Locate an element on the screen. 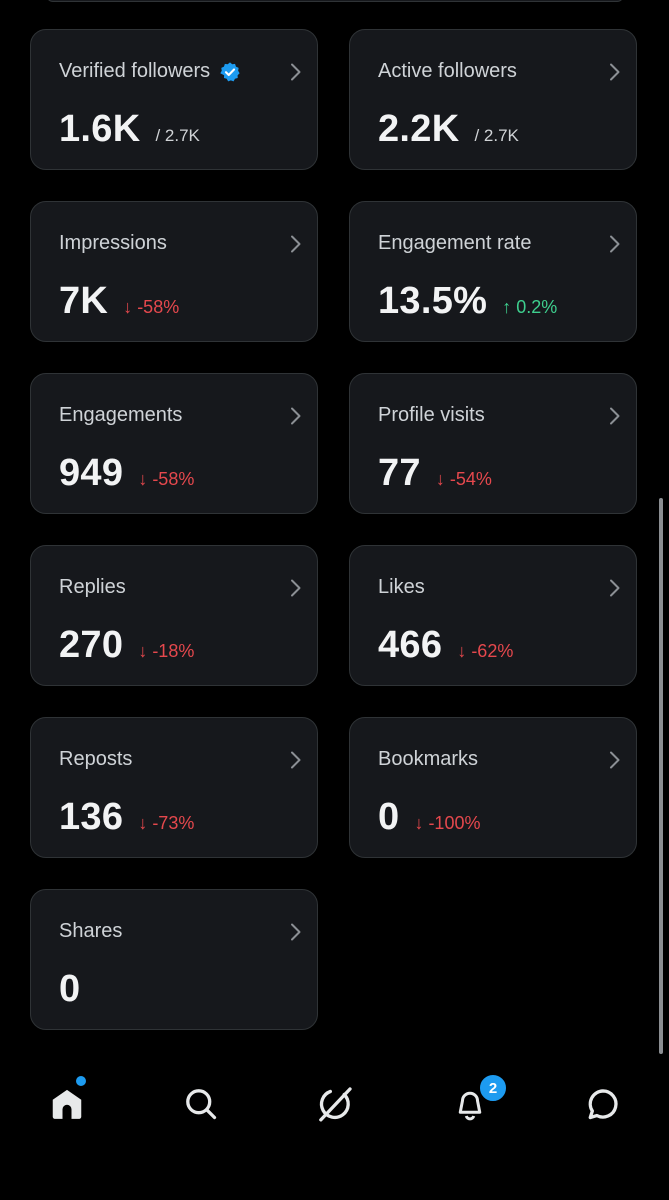  metric-change: ↓ -100% is located at coordinates (447, 823).